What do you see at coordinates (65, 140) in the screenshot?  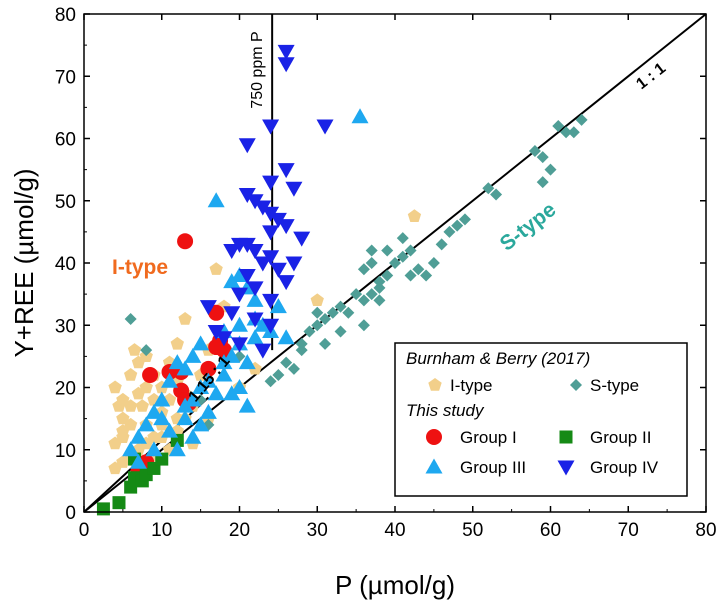 I see `y-tick-label: 60` at bounding box center [65, 140].